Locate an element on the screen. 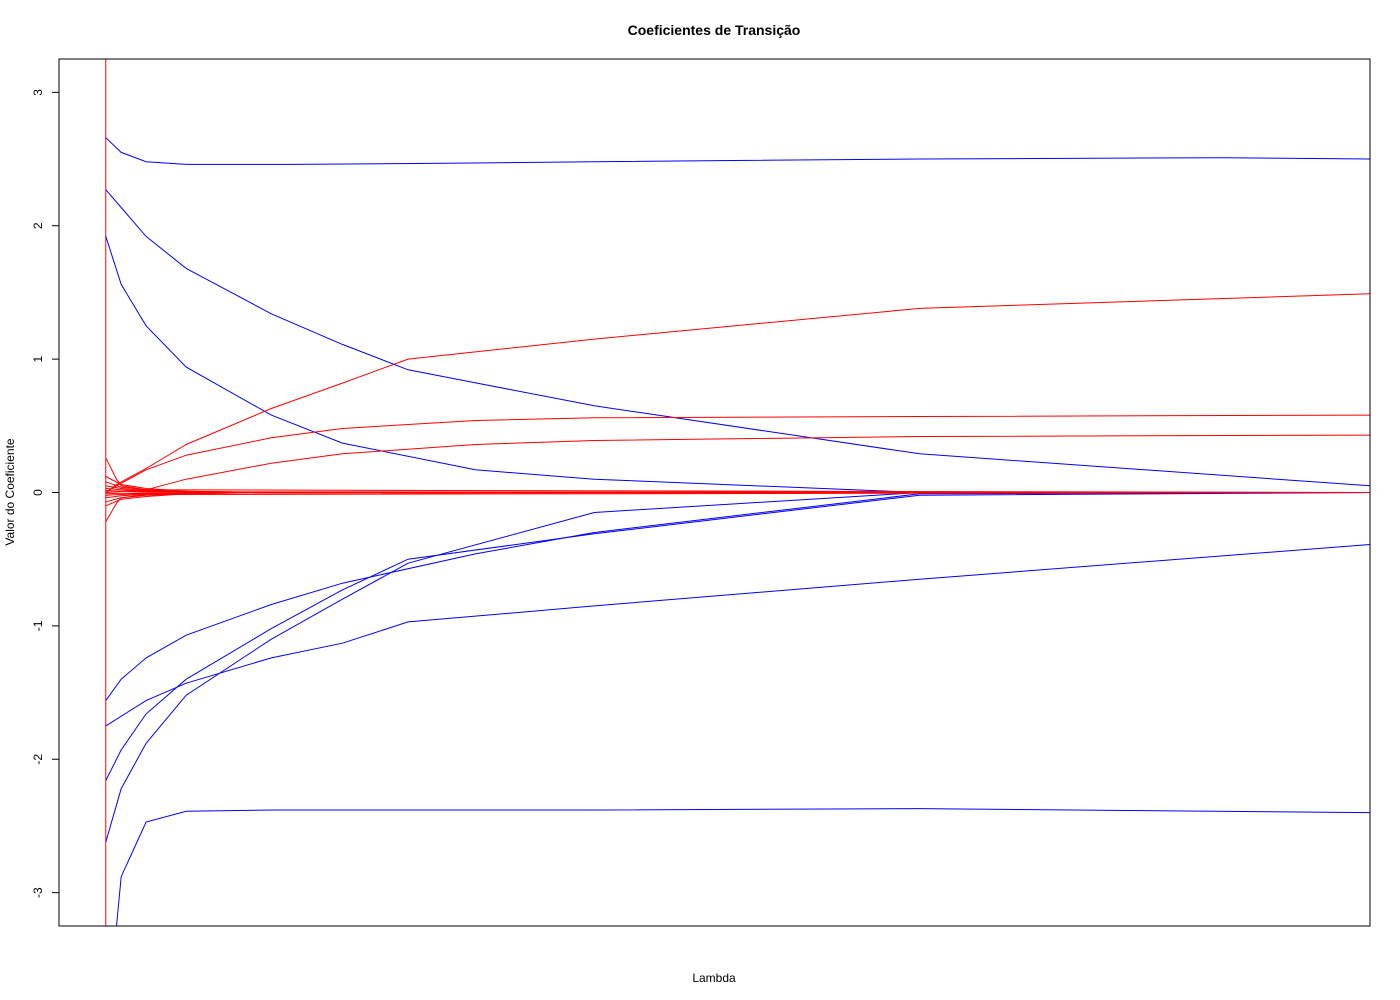 The image size is (1400, 1000). y-axis-label: Valor do Coeficiente is located at coordinates (10, 492).